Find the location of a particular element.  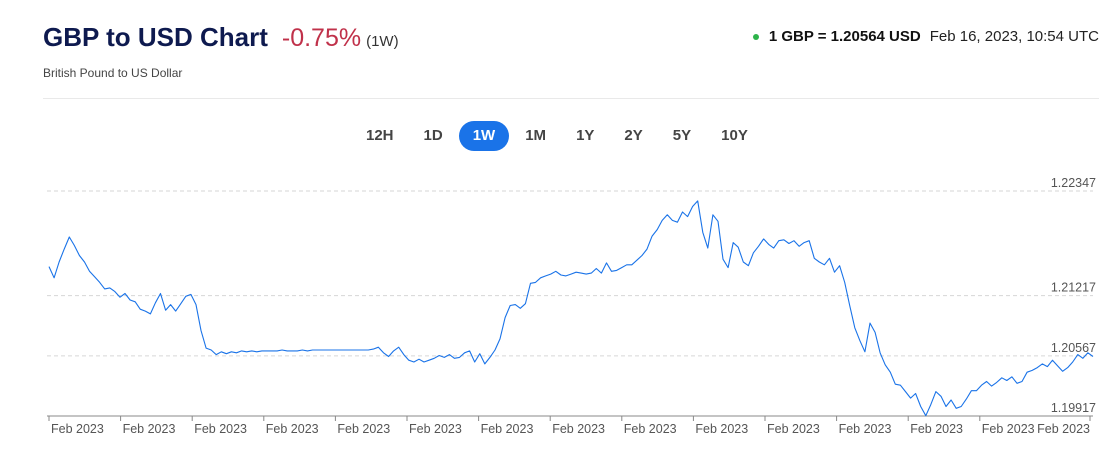

range-button-12h: 12H is located at coordinates (380, 135).